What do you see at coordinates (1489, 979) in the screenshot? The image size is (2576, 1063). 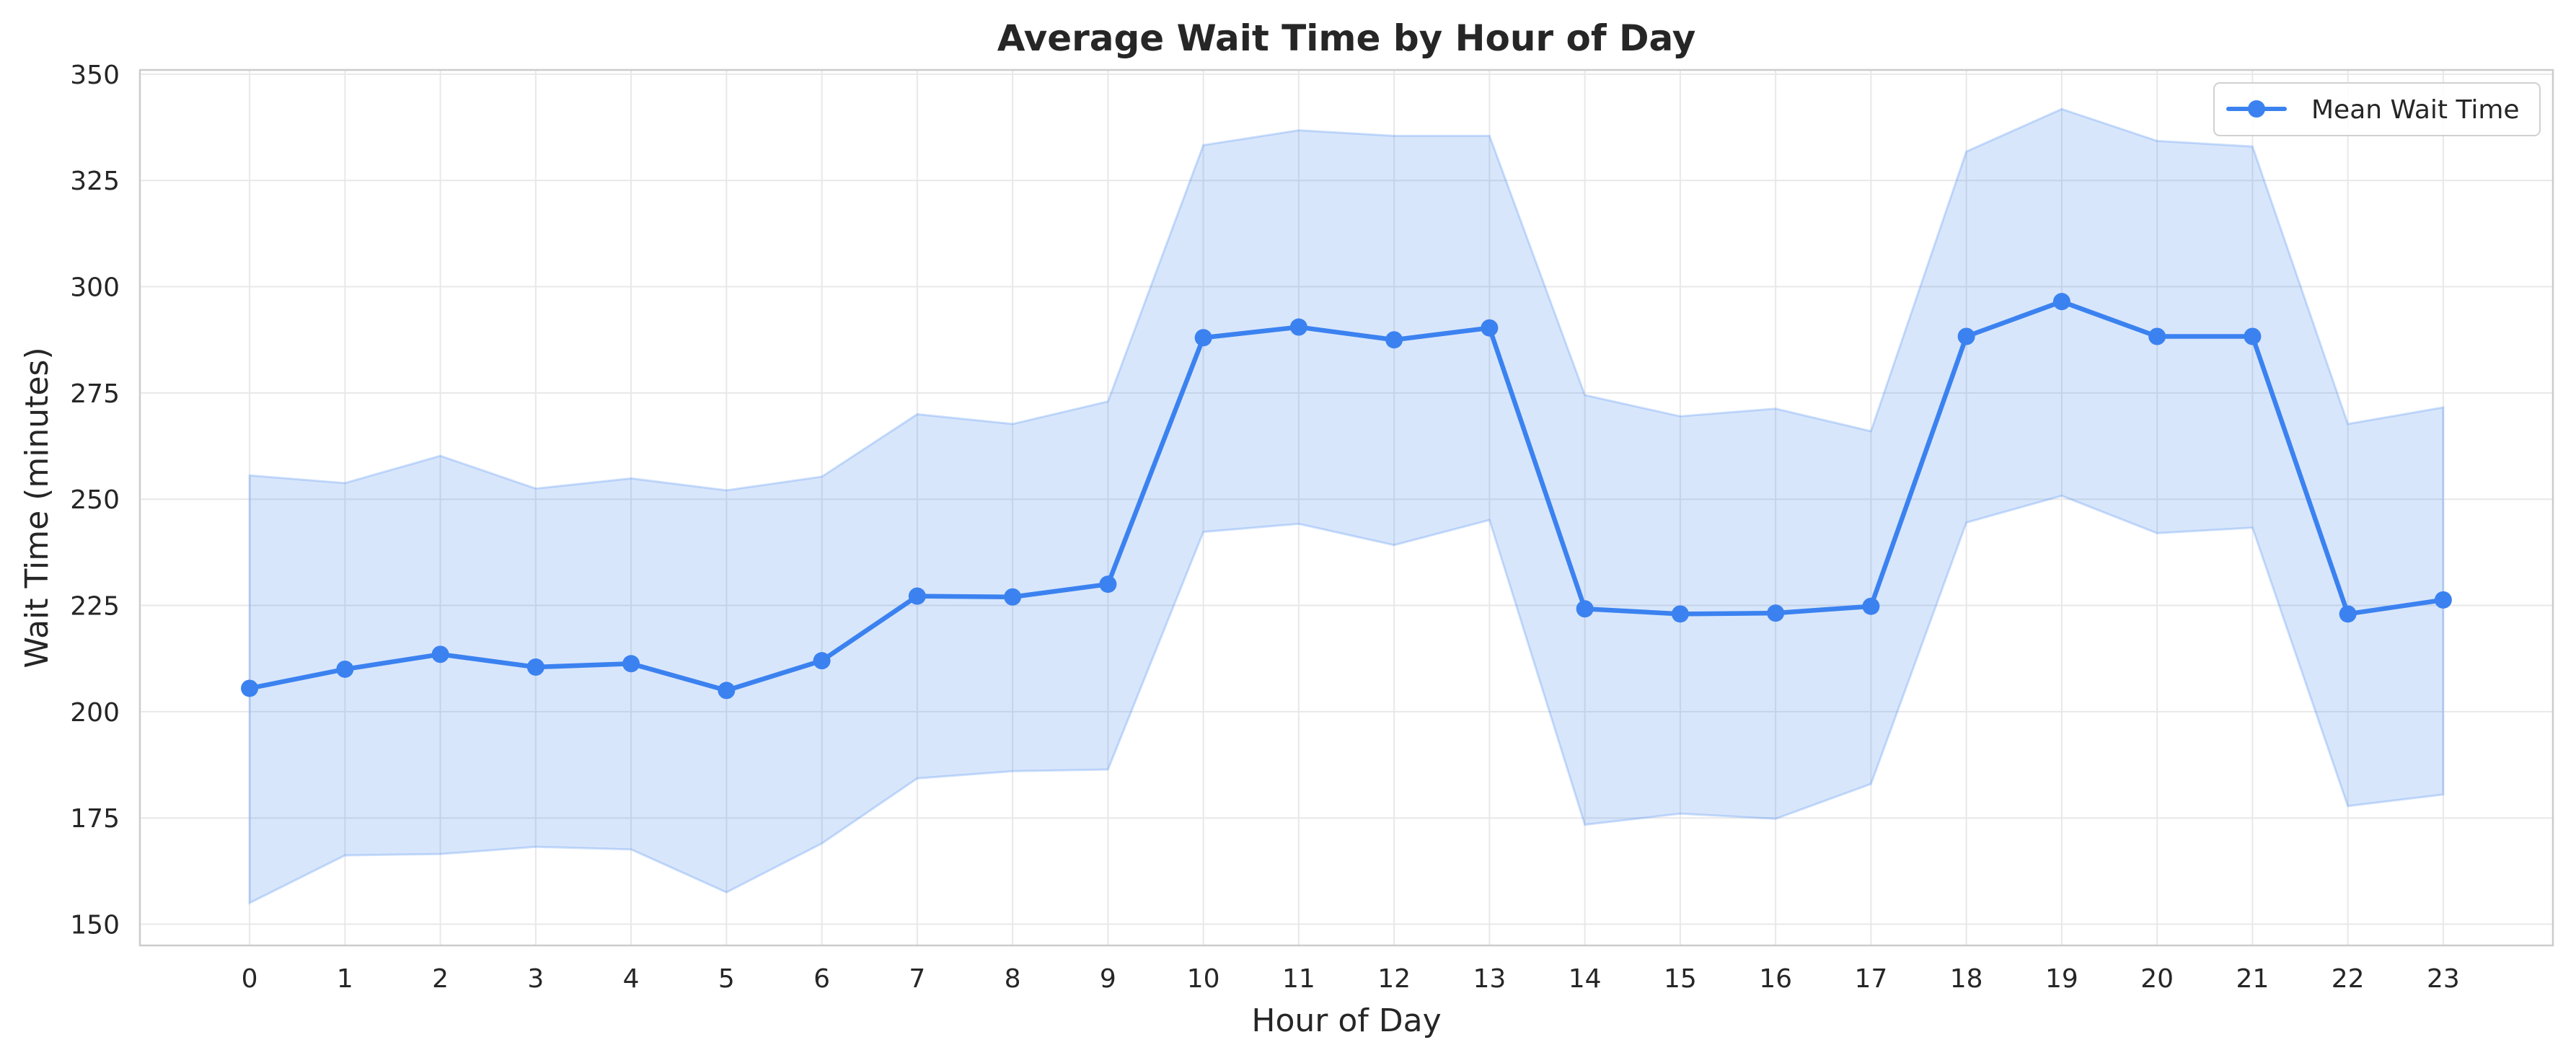 I see `x-tick-label: 13` at bounding box center [1489, 979].